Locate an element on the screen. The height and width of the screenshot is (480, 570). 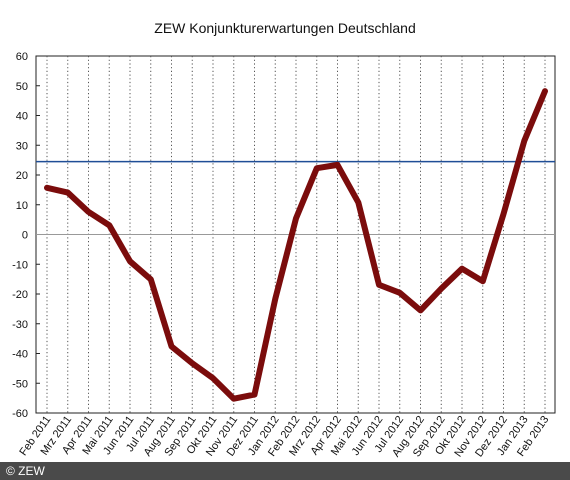
y-tick-label--50: -50 is located at coordinates (20, 384).